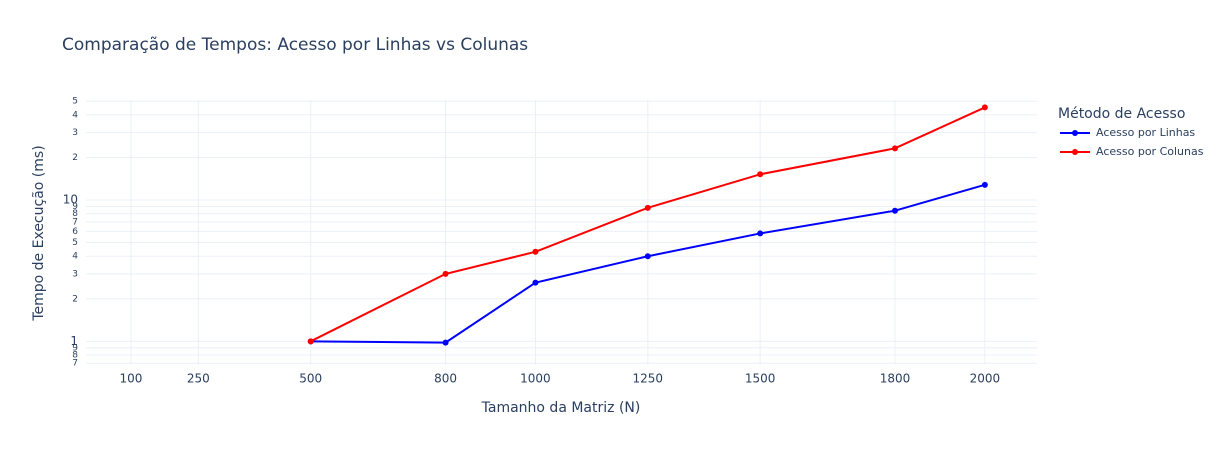  I want to click on legend-title: Método de Acesso, so click(1121, 114).